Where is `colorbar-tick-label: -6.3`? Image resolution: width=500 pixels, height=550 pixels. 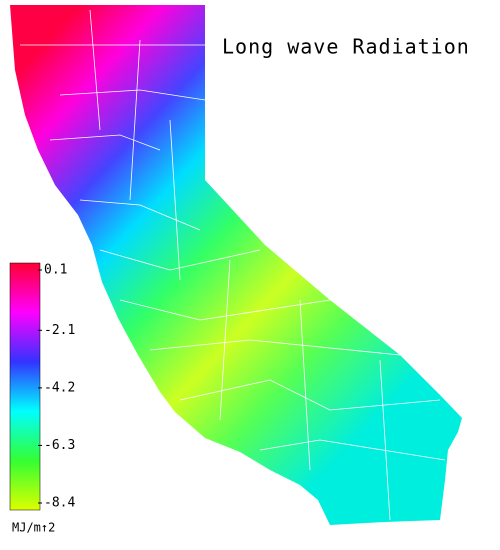 colorbar-tick-label: -6.3 is located at coordinates (59, 445).